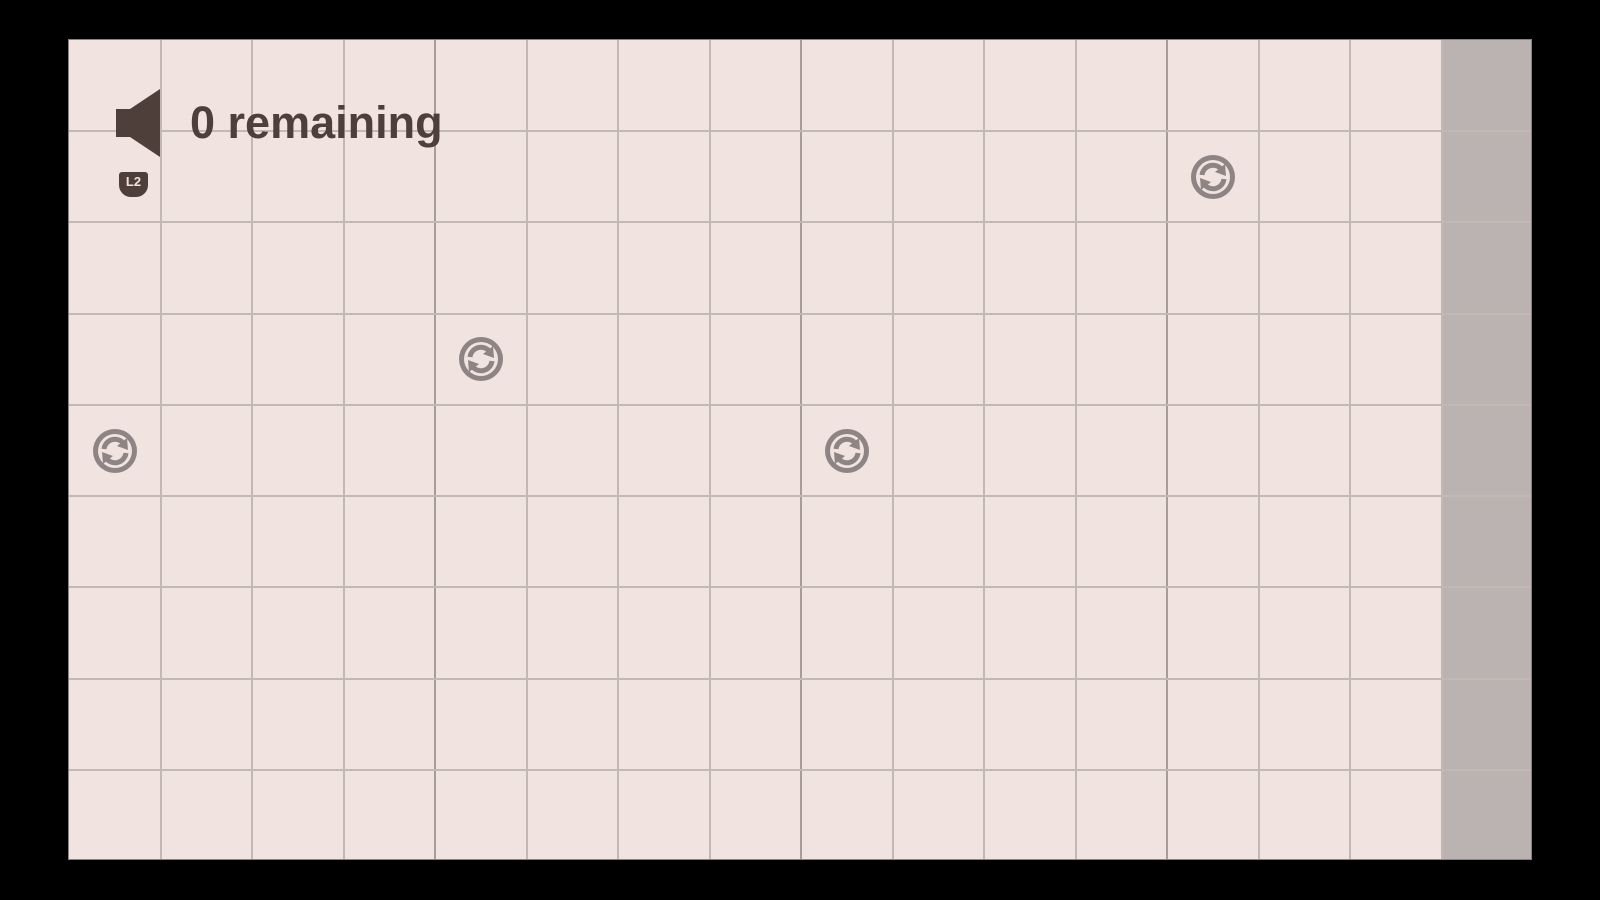  Describe the element at coordinates (140, 123) in the screenshot. I see `speaker-icon` at that location.